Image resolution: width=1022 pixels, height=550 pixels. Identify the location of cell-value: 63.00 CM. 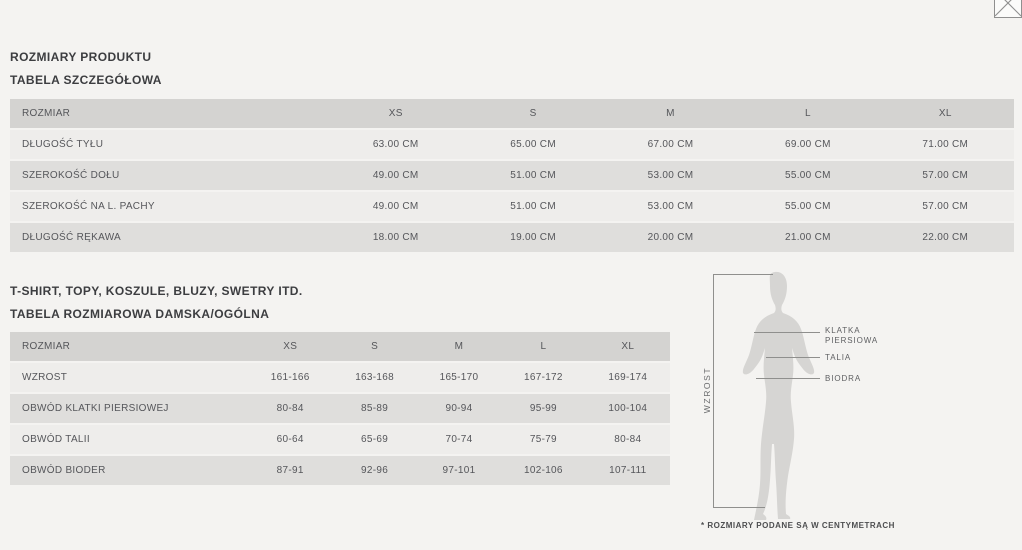
(395, 144).